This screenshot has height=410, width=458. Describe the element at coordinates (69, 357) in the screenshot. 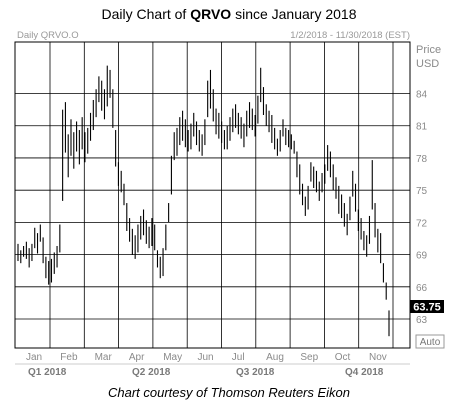

I see `x-tick-label: Feb` at that location.